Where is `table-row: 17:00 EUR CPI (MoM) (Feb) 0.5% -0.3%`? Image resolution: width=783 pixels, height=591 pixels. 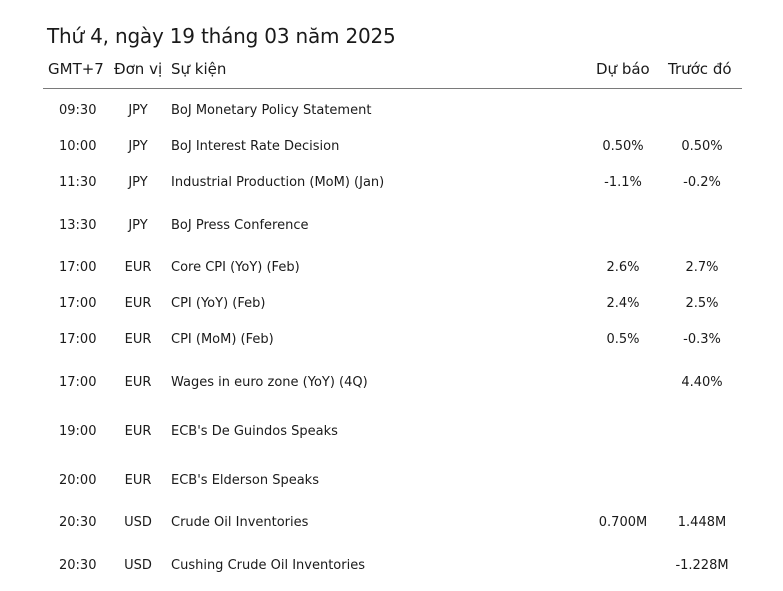 table-row: 17:00 EUR CPI (MoM) (Feb) 0.5% -0.3% is located at coordinates (391, 342).